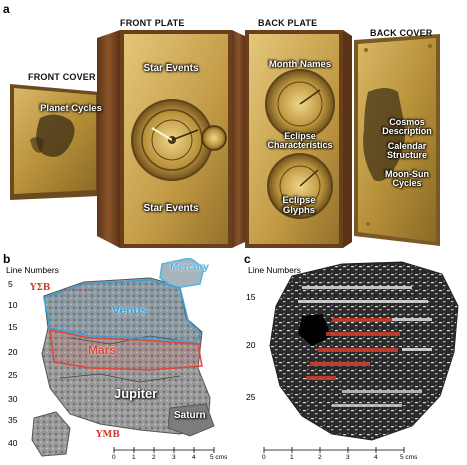 The width and height of the screenshot is (467, 465). What do you see at coordinates (401, 33) in the screenshot?
I see `back-cover-header: BACK COVER` at bounding box center [401, 33].